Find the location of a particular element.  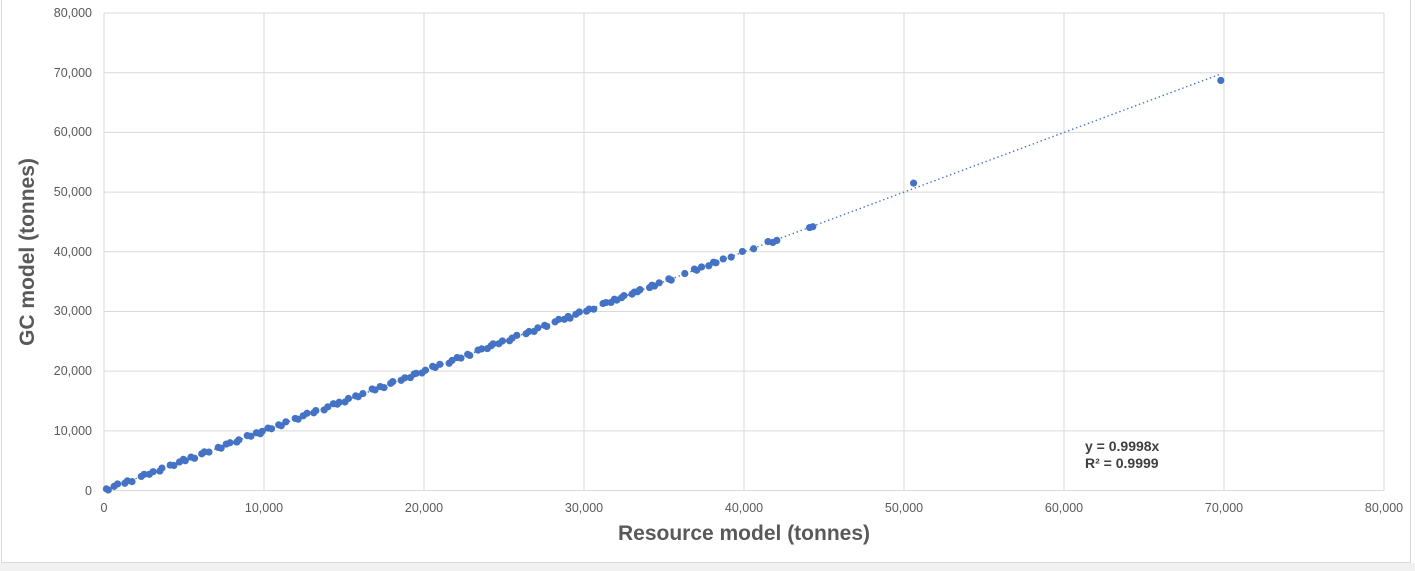

x-tick-label: 80,000 is located at coordinates (1384, 508).